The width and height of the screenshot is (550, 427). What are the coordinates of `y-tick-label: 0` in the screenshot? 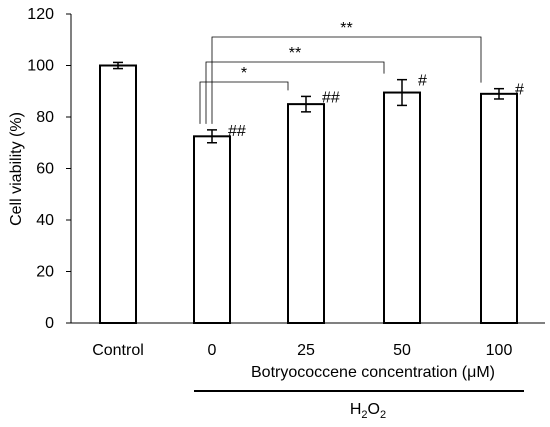 It's located at (49, 323).